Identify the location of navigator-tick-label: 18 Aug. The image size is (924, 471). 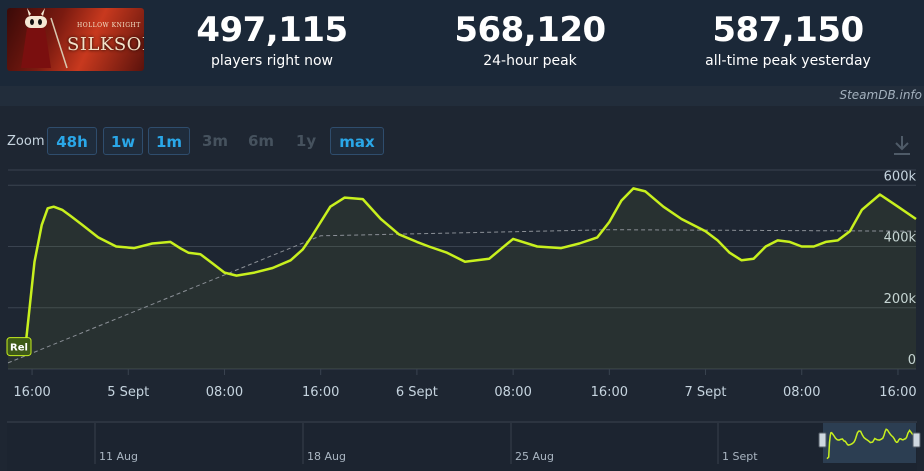
(326, 456).